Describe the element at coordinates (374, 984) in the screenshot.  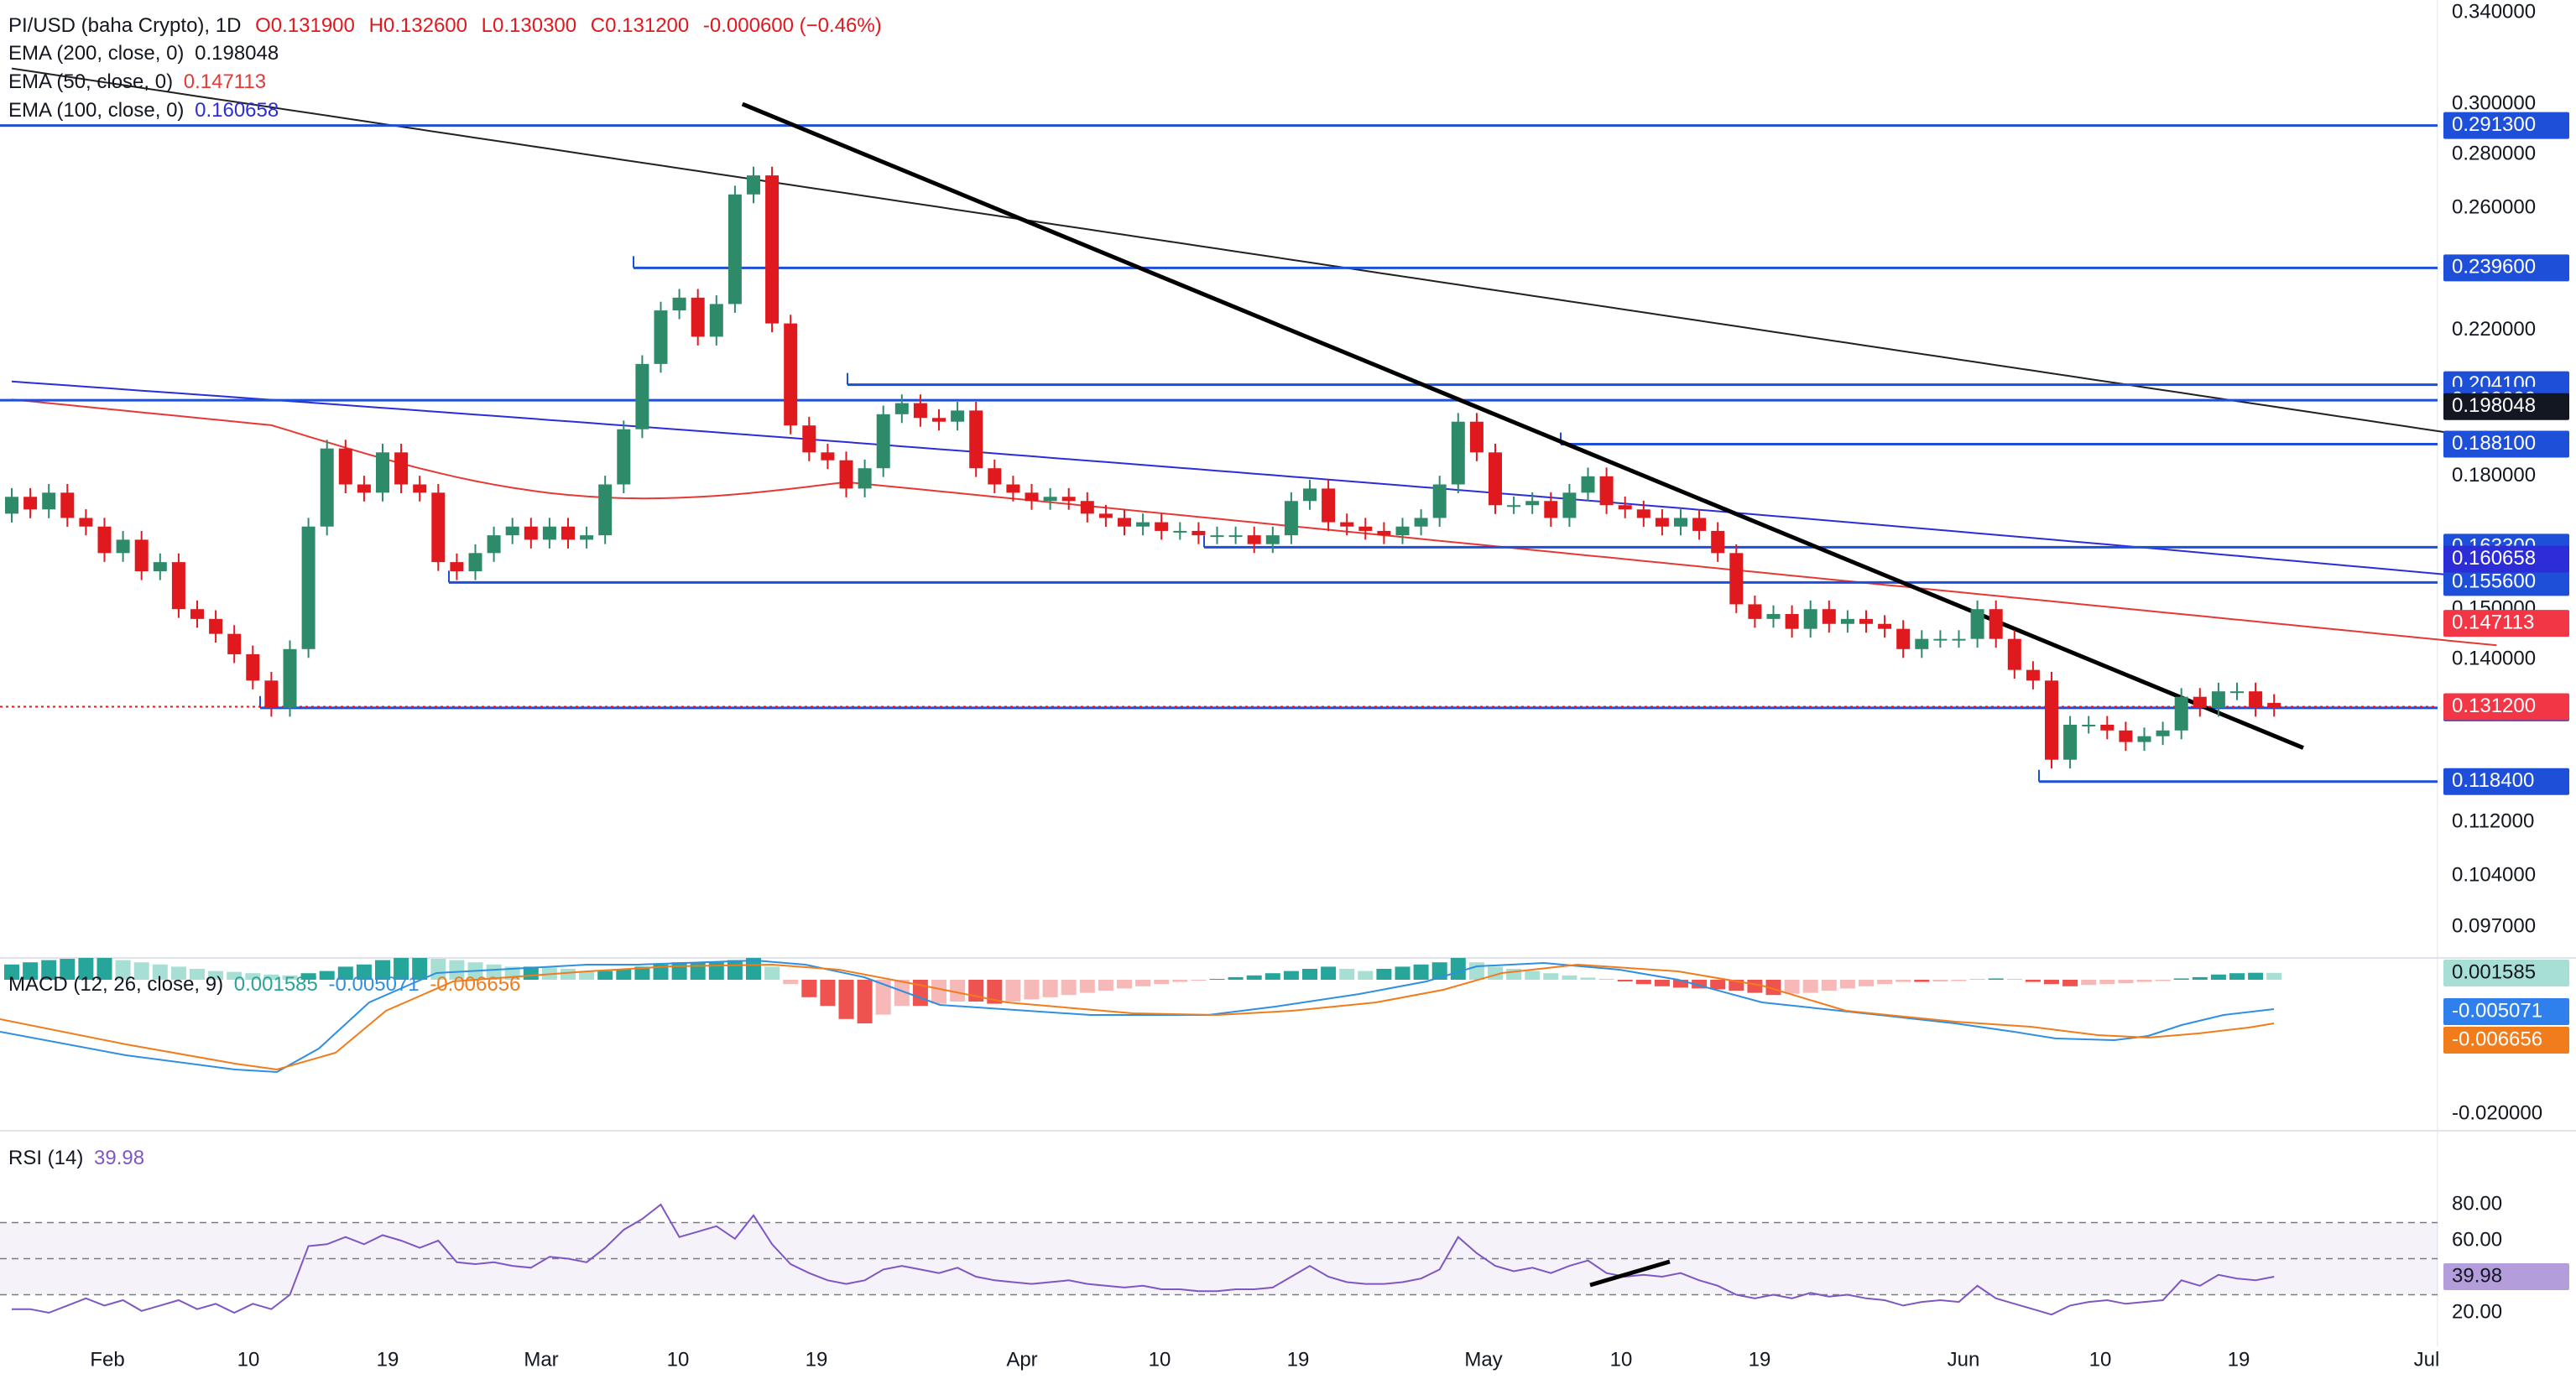
I see `macd-line-value: -0.005071` at that location.